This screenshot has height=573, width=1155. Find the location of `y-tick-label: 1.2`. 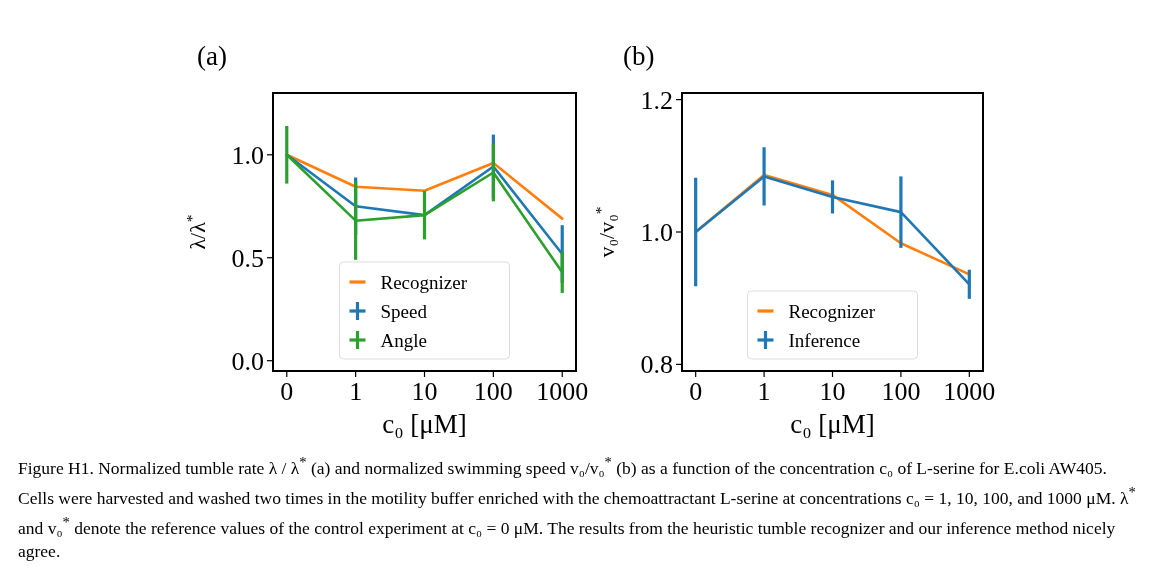

y-tick-label: 1.2 is located at coordinates (656, 100).